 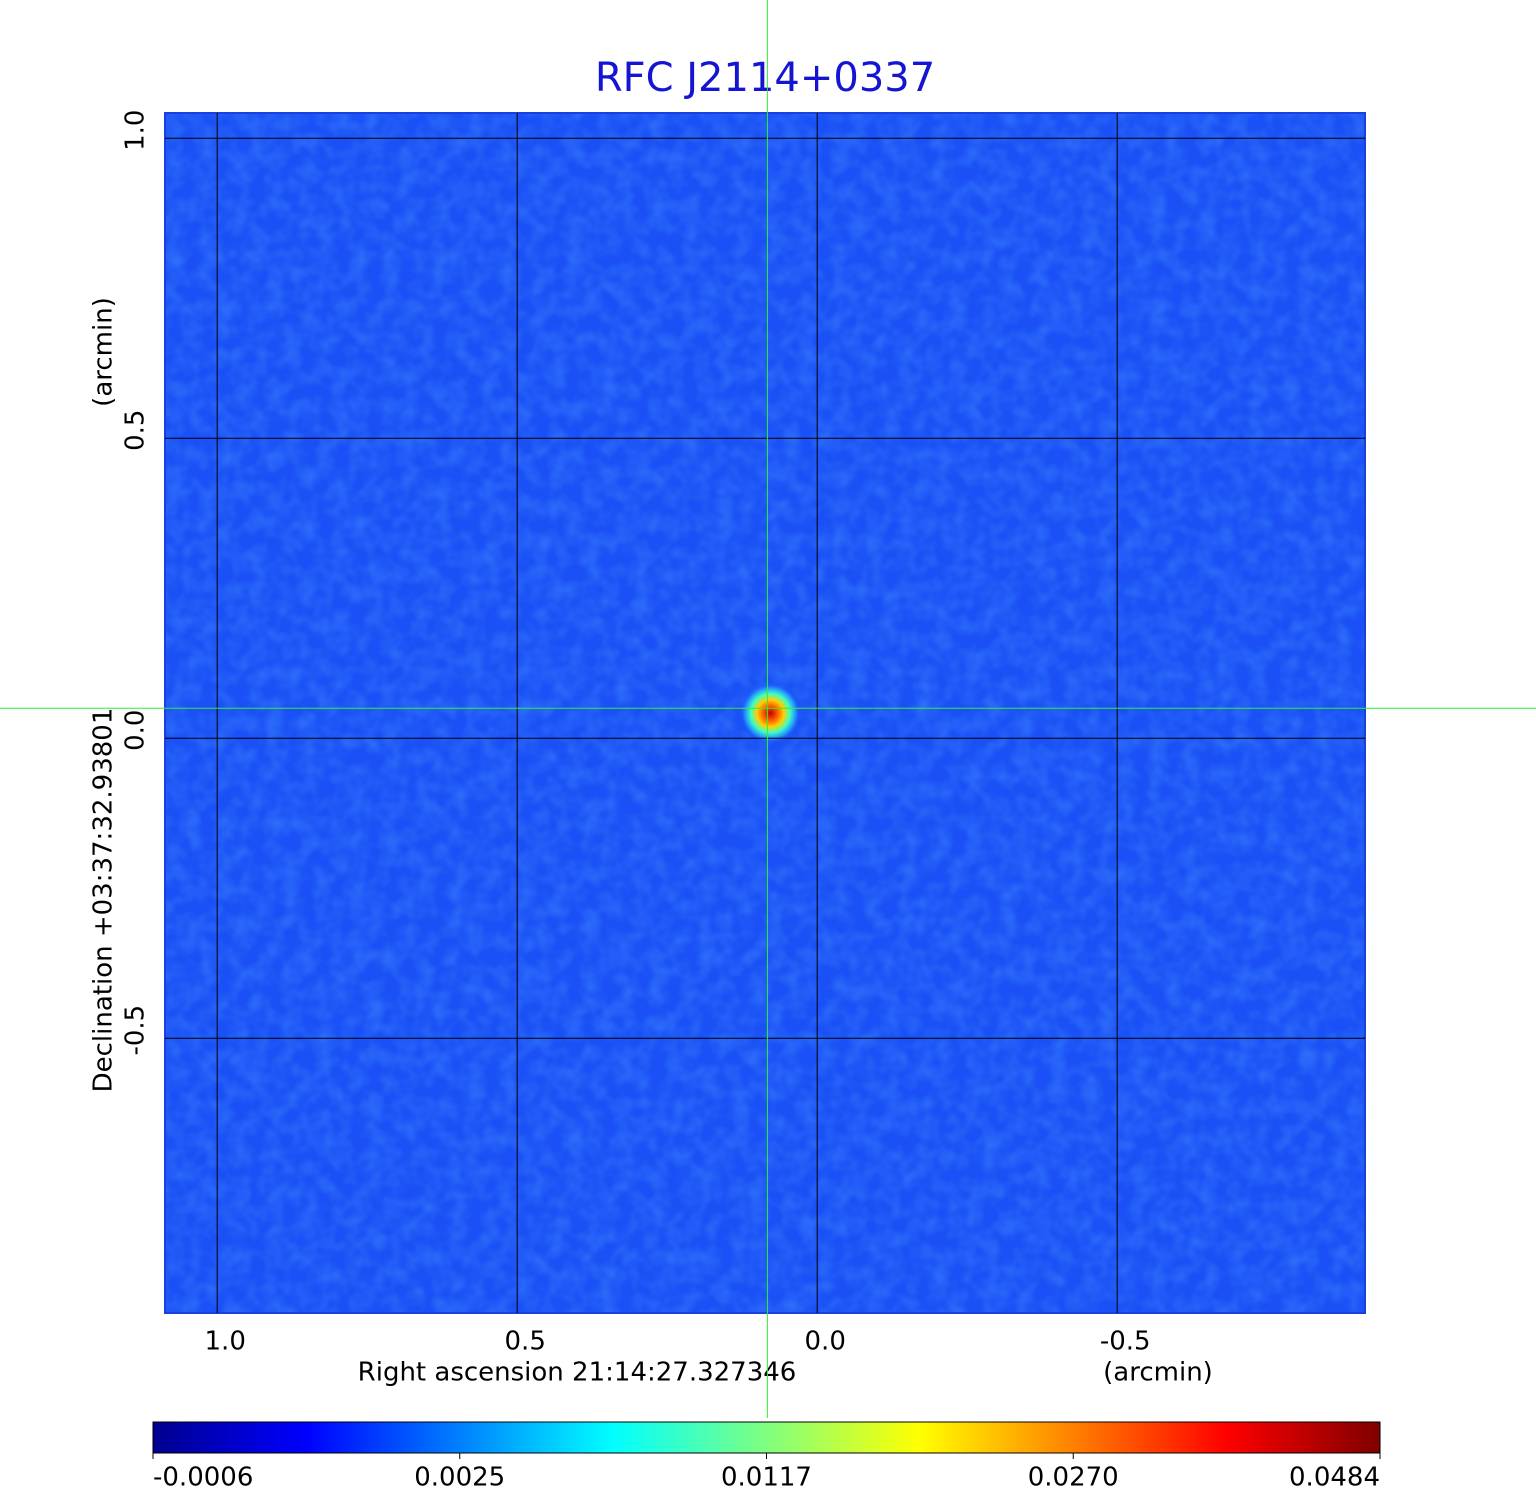 I want to click on y-tick-label: 1.0, so click(x=136, y=130).